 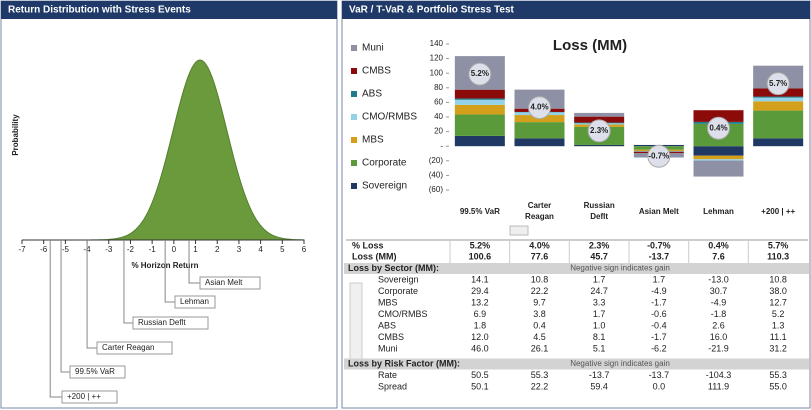 I want to click on cell: -104.3, so click(x=719, y=375).